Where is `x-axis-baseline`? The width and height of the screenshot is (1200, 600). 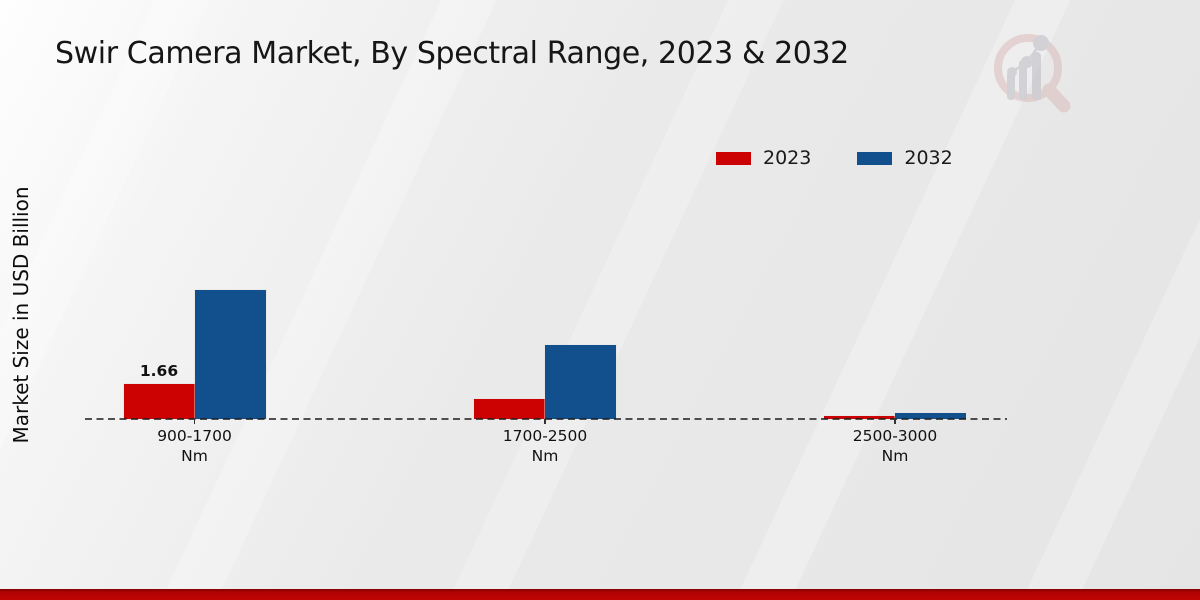 x-axis-baseline is located at coordinates (546, 419).